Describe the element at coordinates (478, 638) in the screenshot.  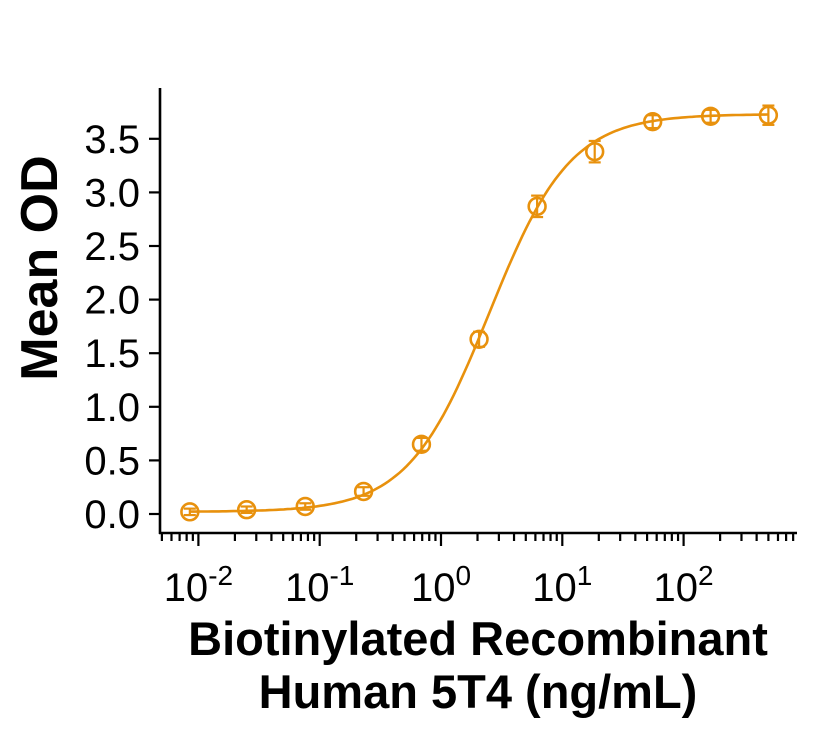
I see `x-axis-title-line1: Biotinylated Recombinant` at that location.